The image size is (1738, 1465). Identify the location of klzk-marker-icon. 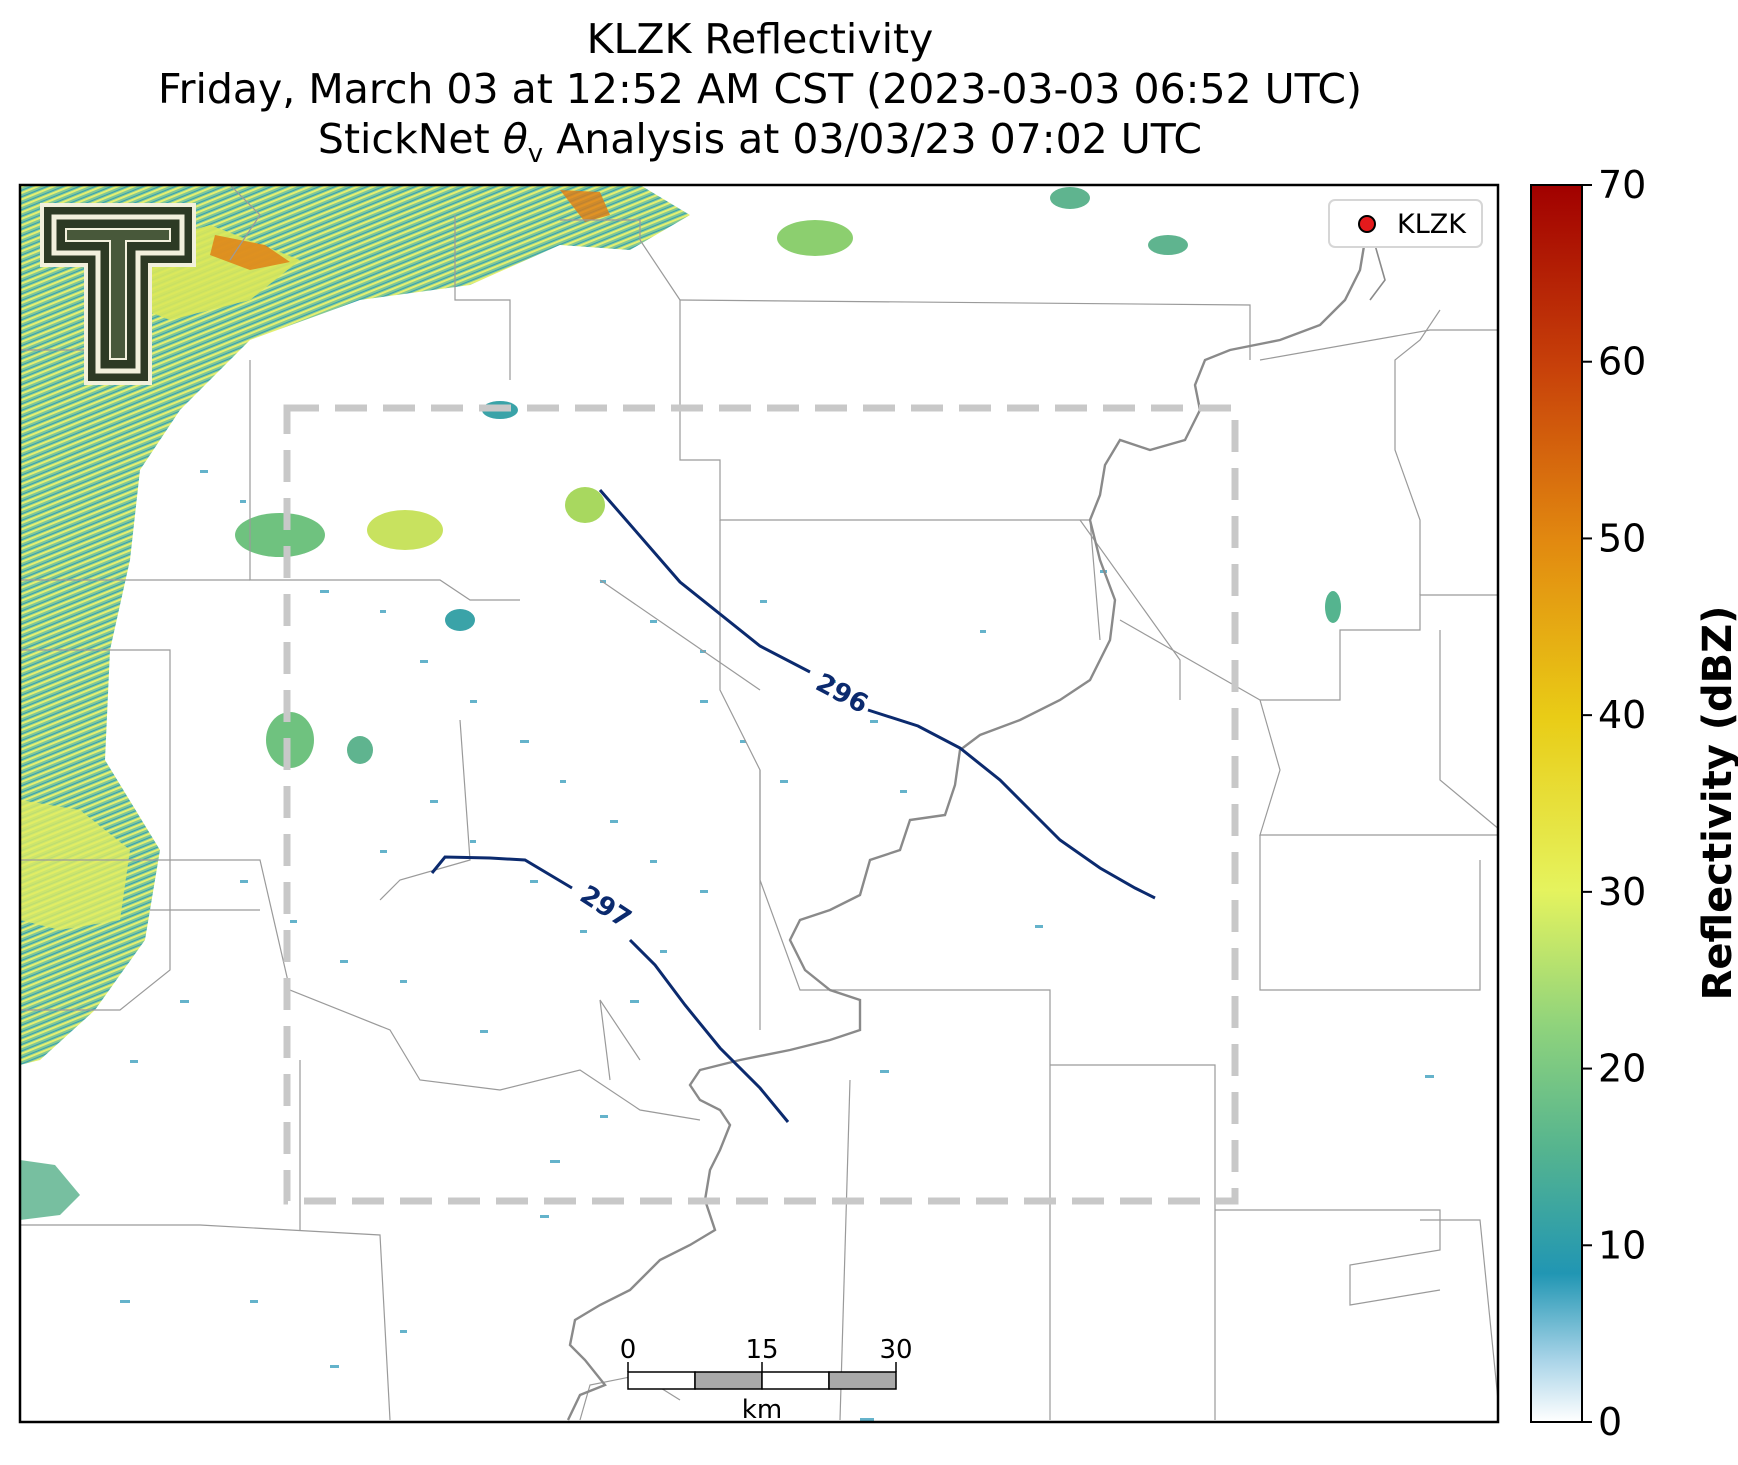
(1367, 224).